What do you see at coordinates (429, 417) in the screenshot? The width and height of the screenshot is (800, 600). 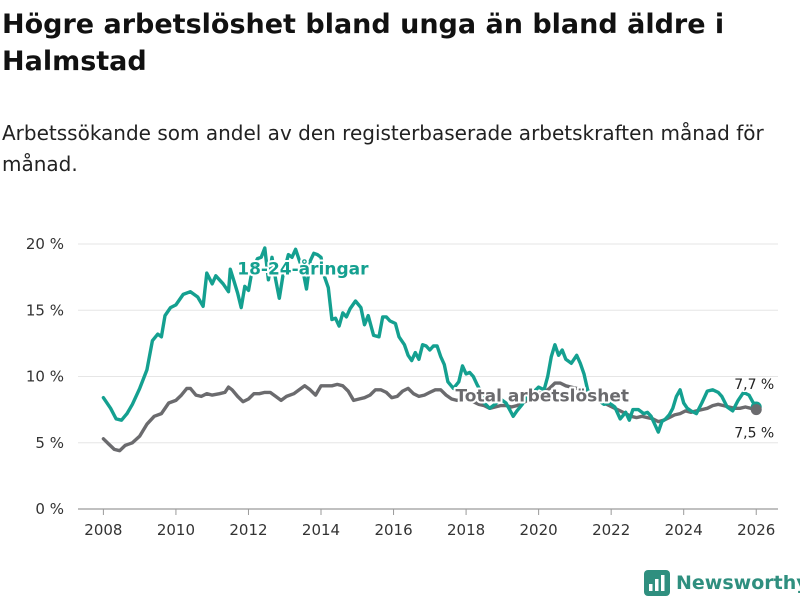 I see `series-line-total` at bounding box center [429, 417].